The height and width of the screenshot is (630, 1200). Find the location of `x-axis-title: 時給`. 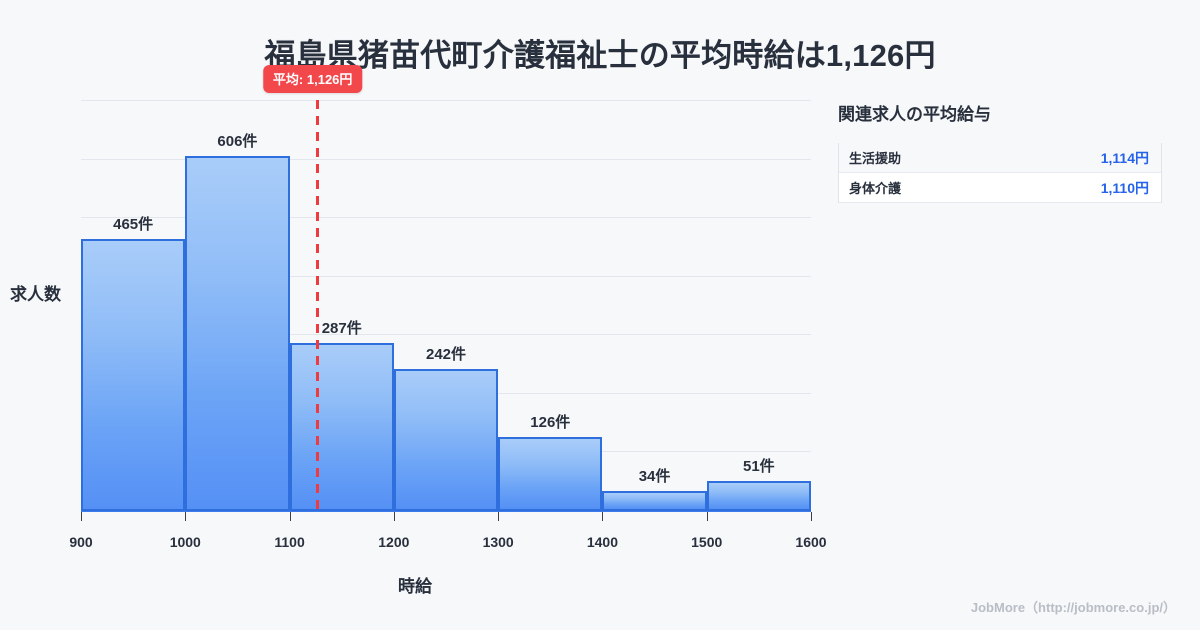

x-axis-title: 時給 is located at coordinates (415, 586).